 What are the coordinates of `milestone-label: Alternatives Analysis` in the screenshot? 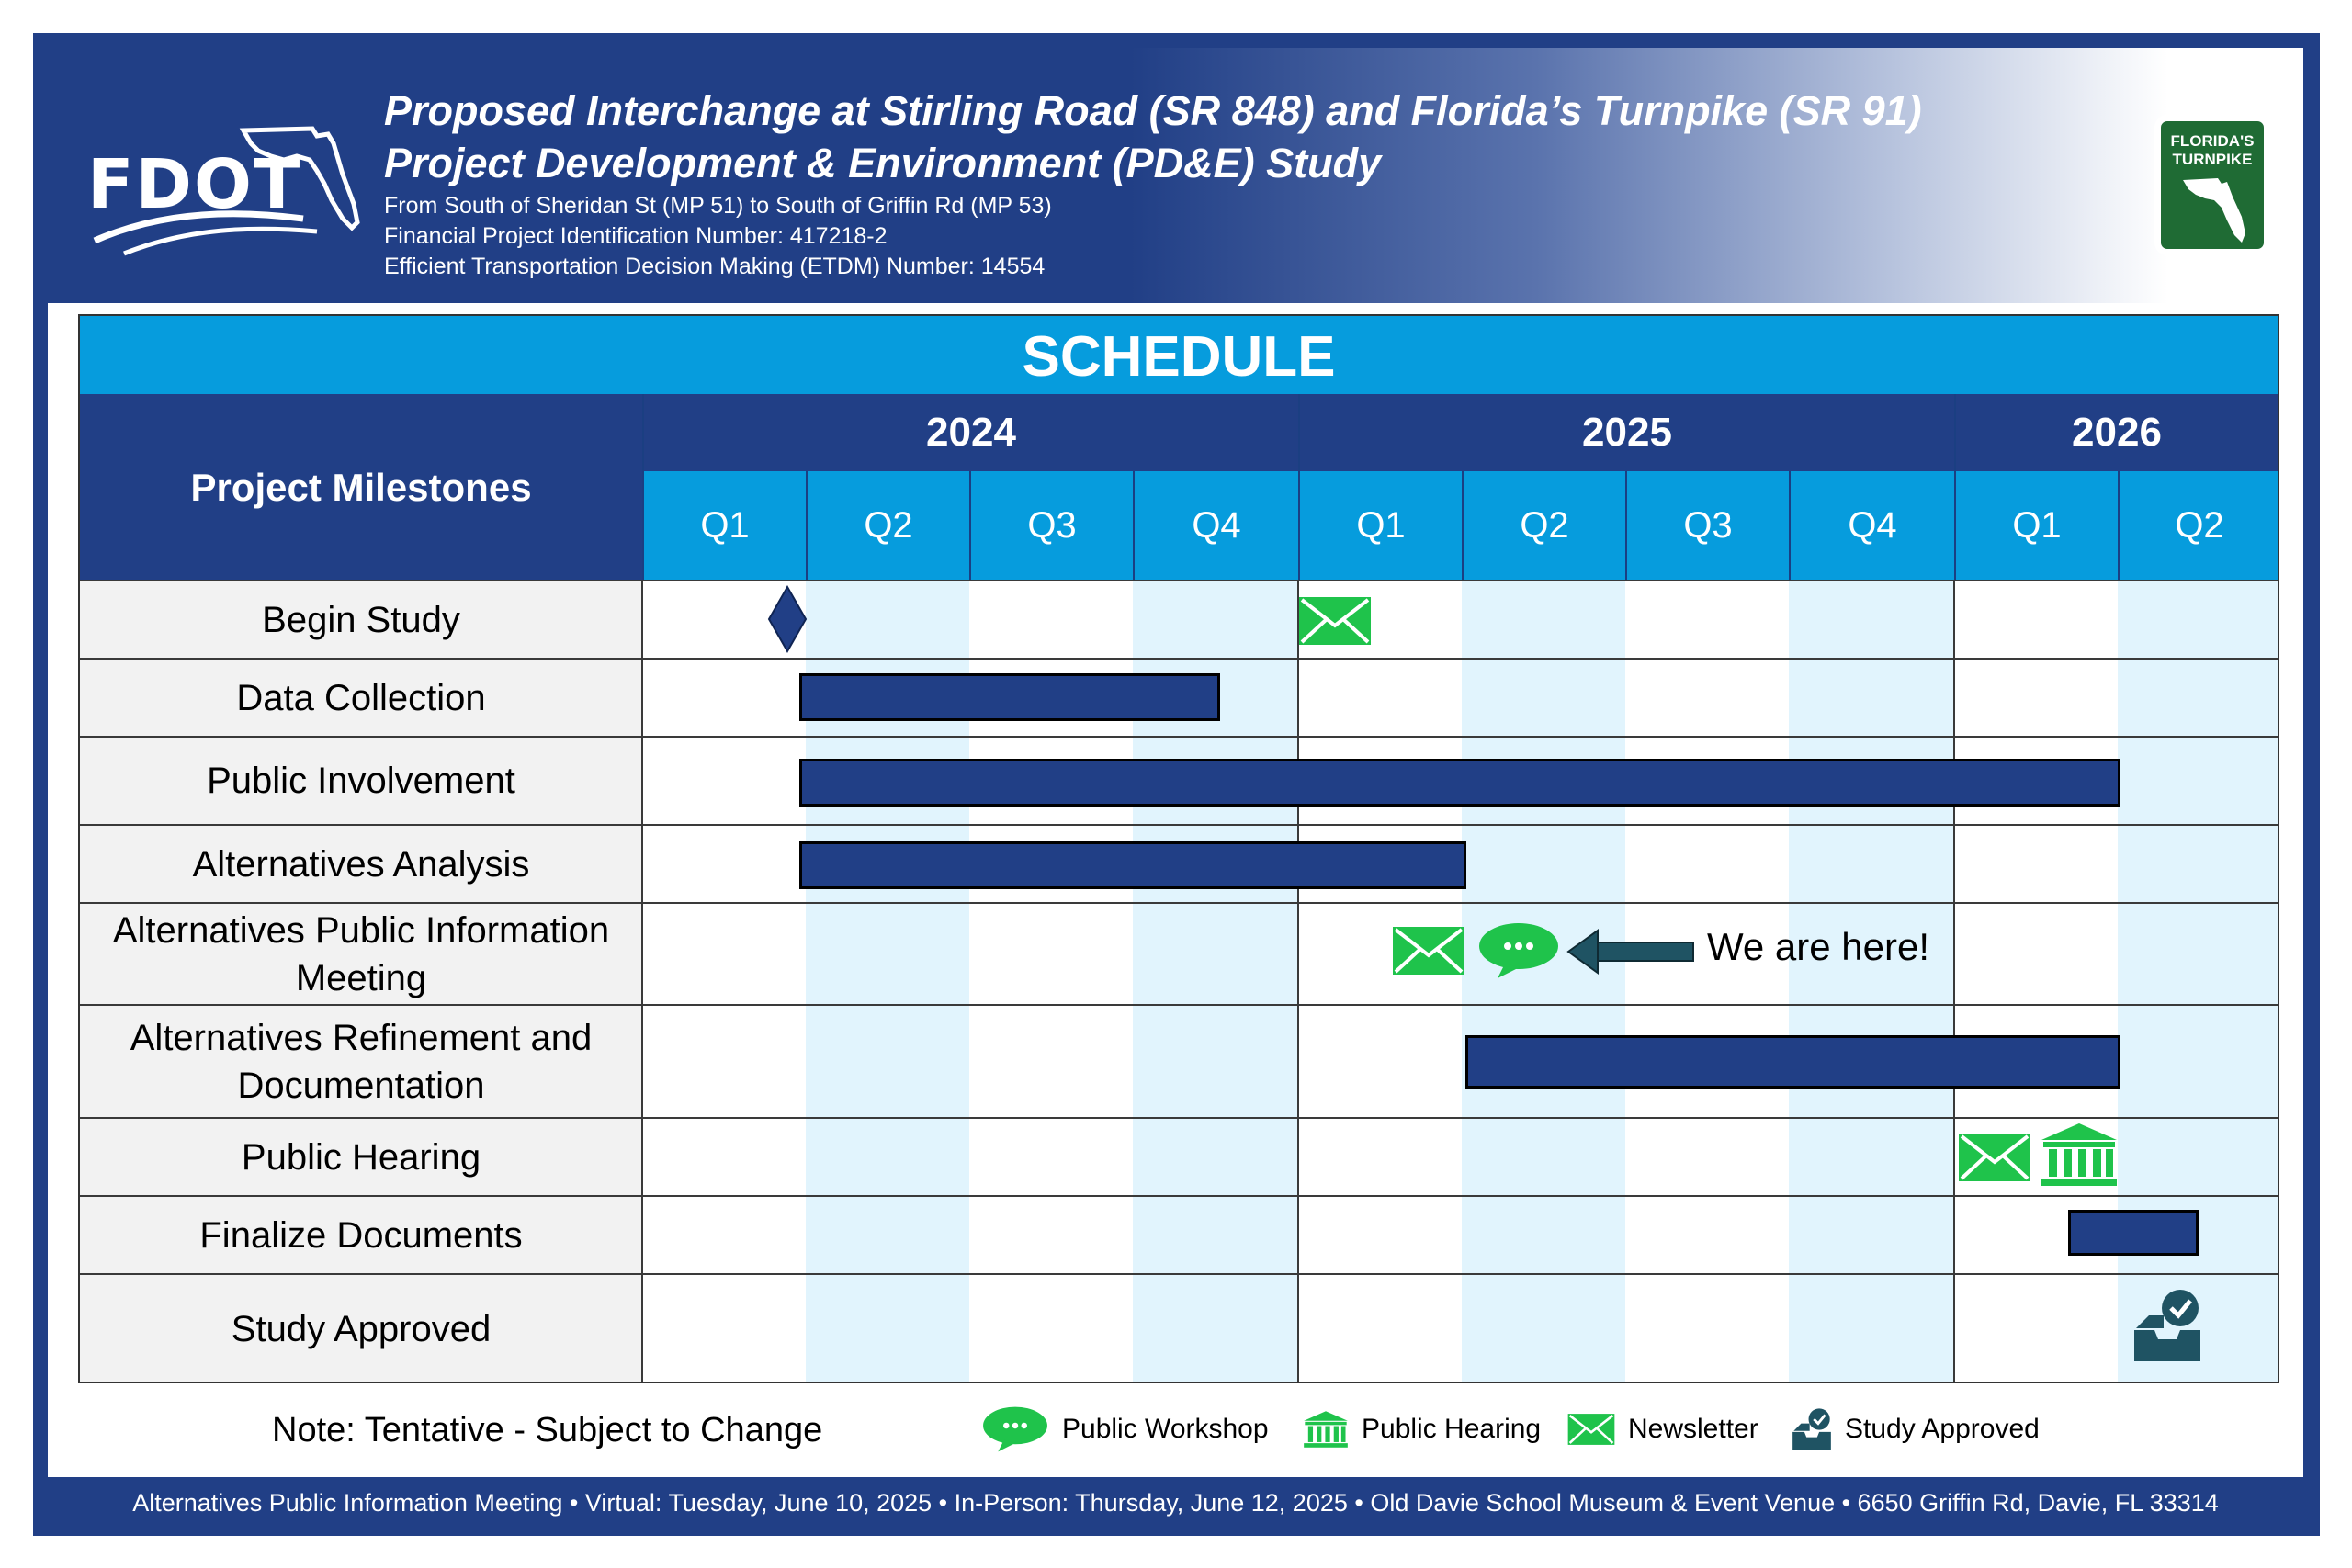 It's located at (360, 864).